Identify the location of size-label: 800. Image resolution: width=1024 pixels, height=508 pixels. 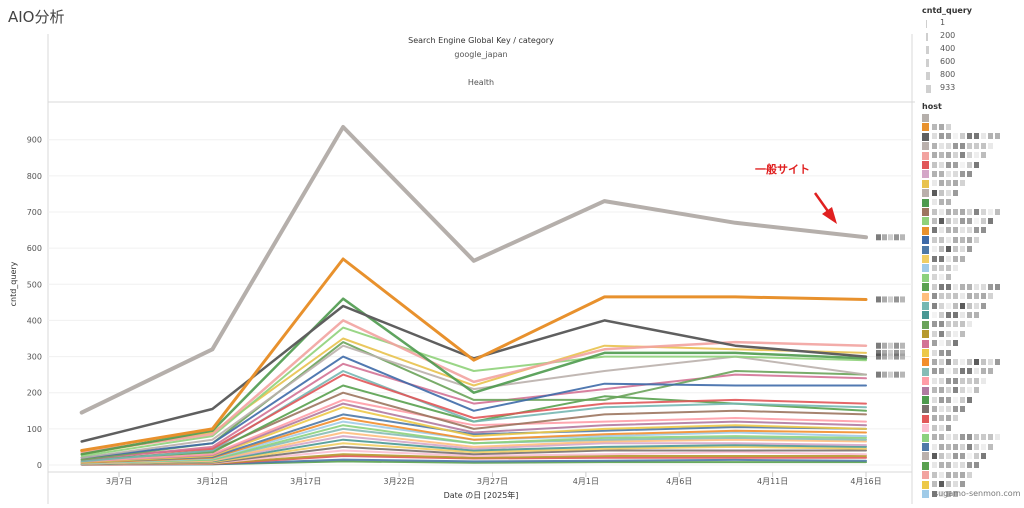
(948, 74).